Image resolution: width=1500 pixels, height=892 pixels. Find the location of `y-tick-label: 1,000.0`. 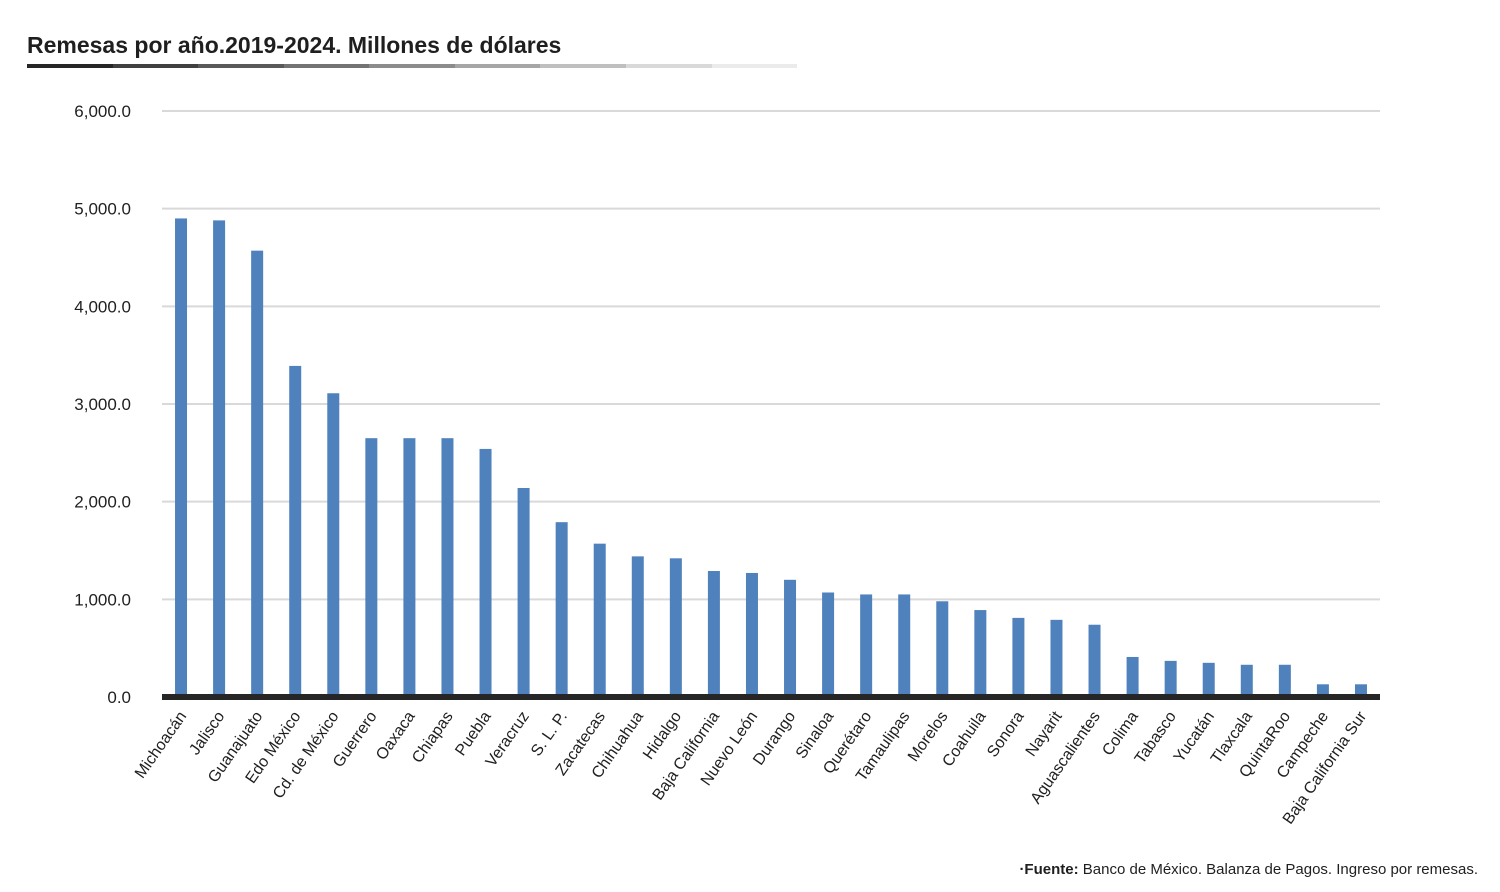

y-tick-label: 1,000.0 is located at coordinates (102, 599).